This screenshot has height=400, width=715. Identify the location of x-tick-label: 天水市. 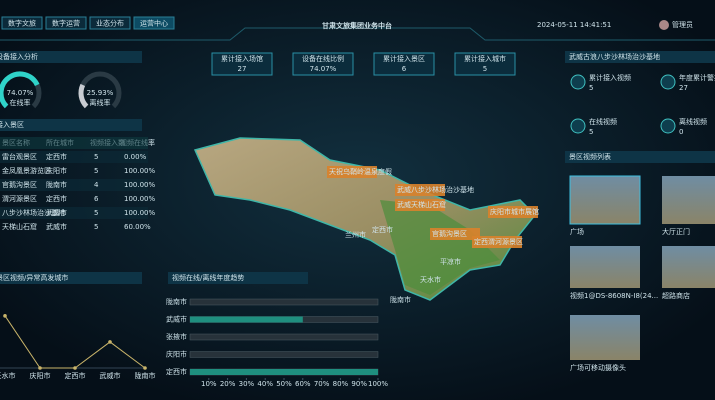
(8, 375).